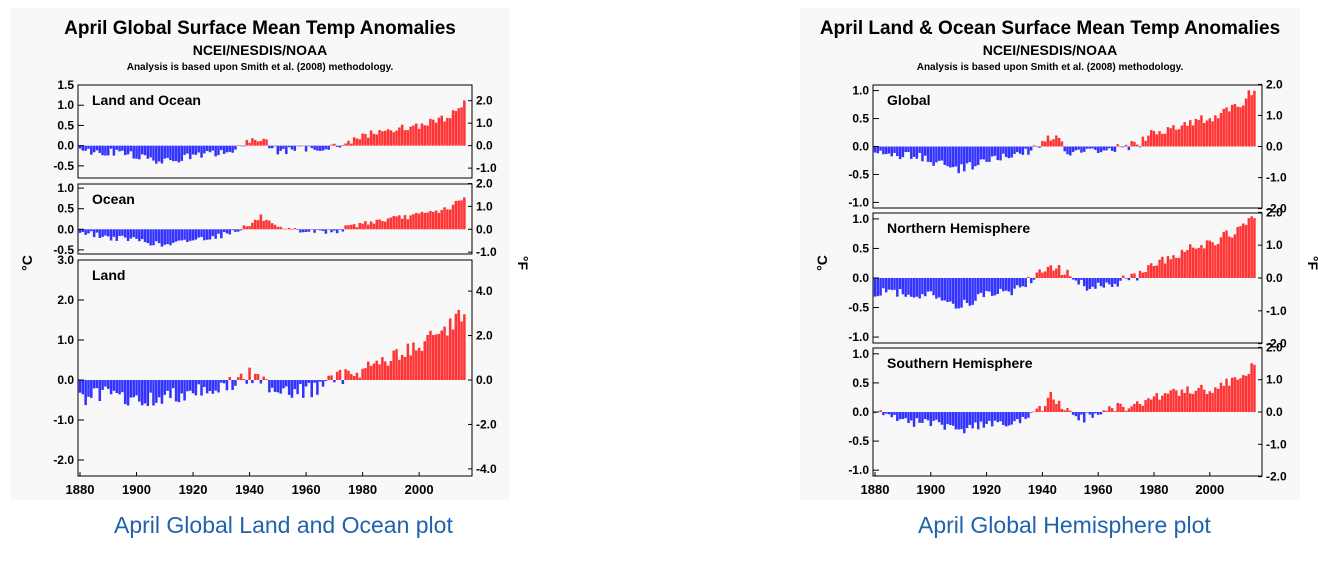 This screenshot has width=1318, height=562. Describe the element at coordinates (283, 525) in the screenshot. I see `caption-link: April Global Land and Ocean plot` at that location.